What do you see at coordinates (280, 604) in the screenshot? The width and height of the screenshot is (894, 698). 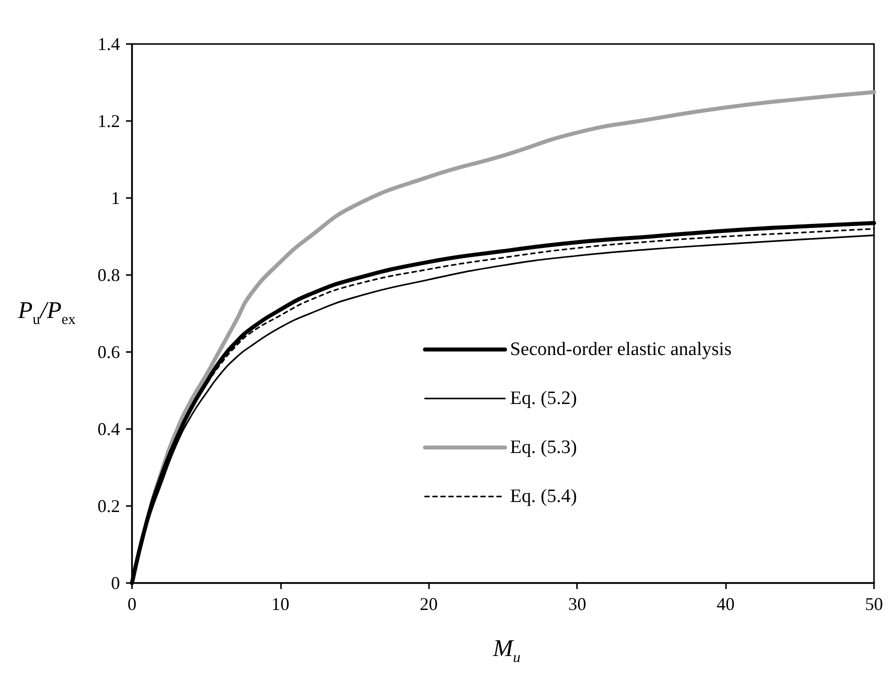 I see `x-tick-label: 10` at bounding box center [280, 604].